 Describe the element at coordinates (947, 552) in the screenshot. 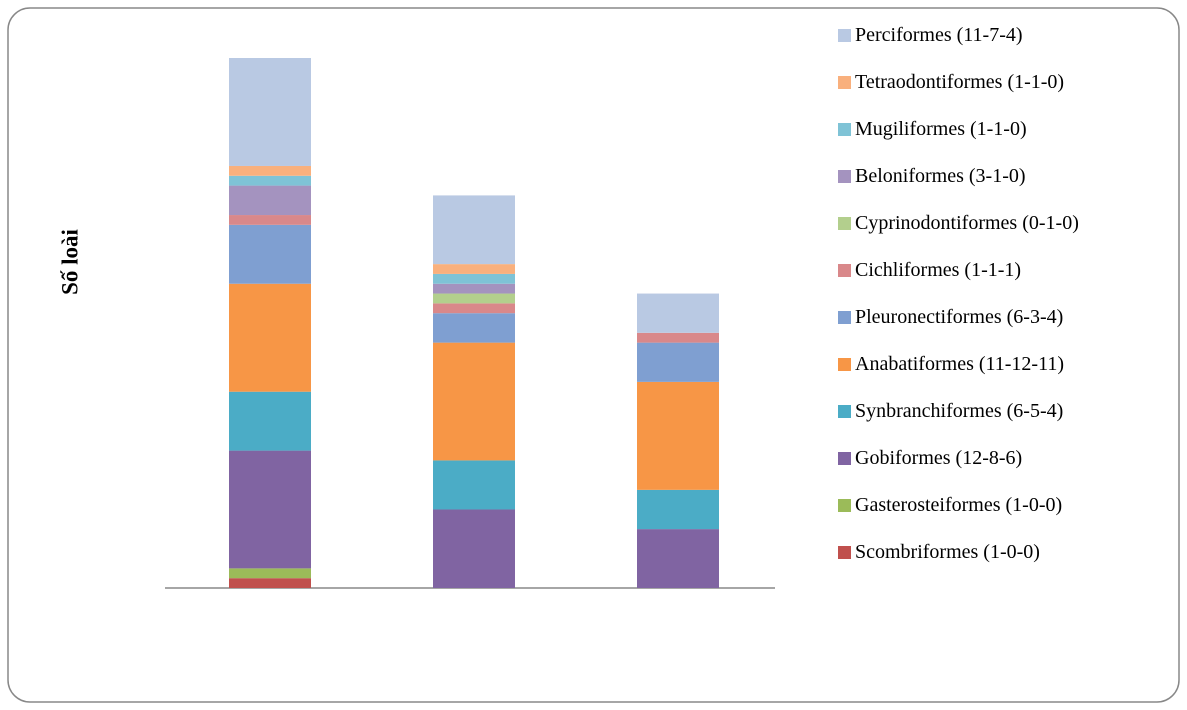

I see `legend-label: Scombriformes (1-0-0)` at that location.